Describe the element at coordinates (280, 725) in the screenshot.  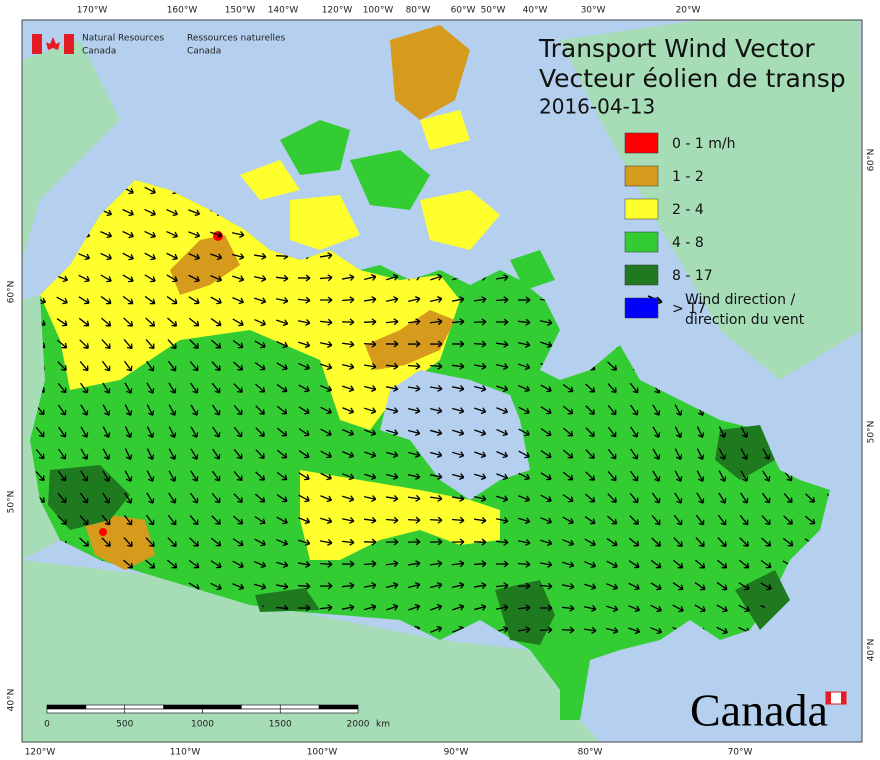
I see `scale-label: 1500` at that location.